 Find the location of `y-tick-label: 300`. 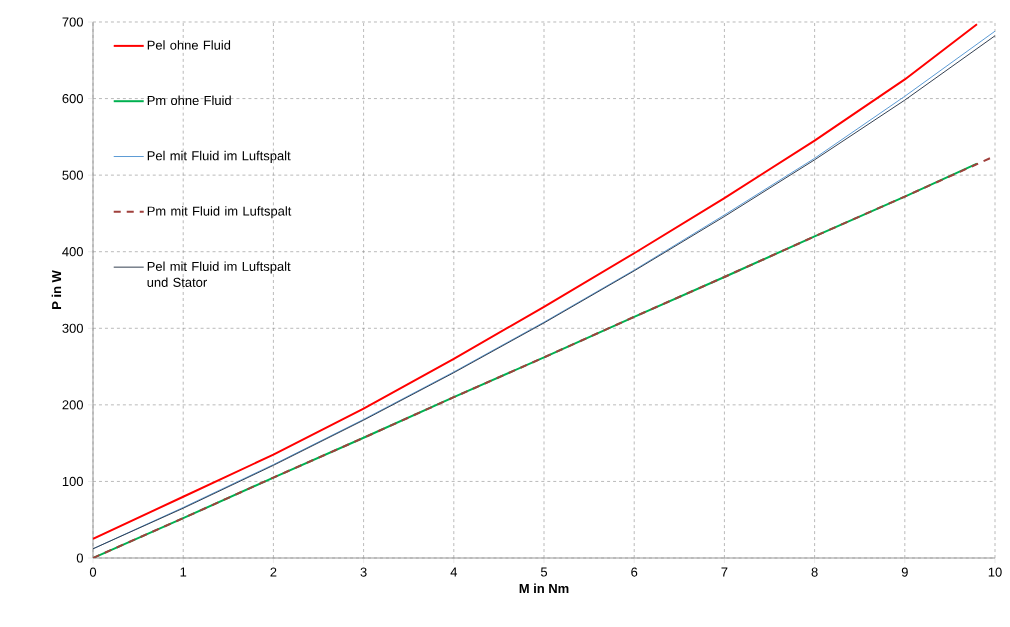

y-tick-label: 300 is located at coordinates (72, 328).